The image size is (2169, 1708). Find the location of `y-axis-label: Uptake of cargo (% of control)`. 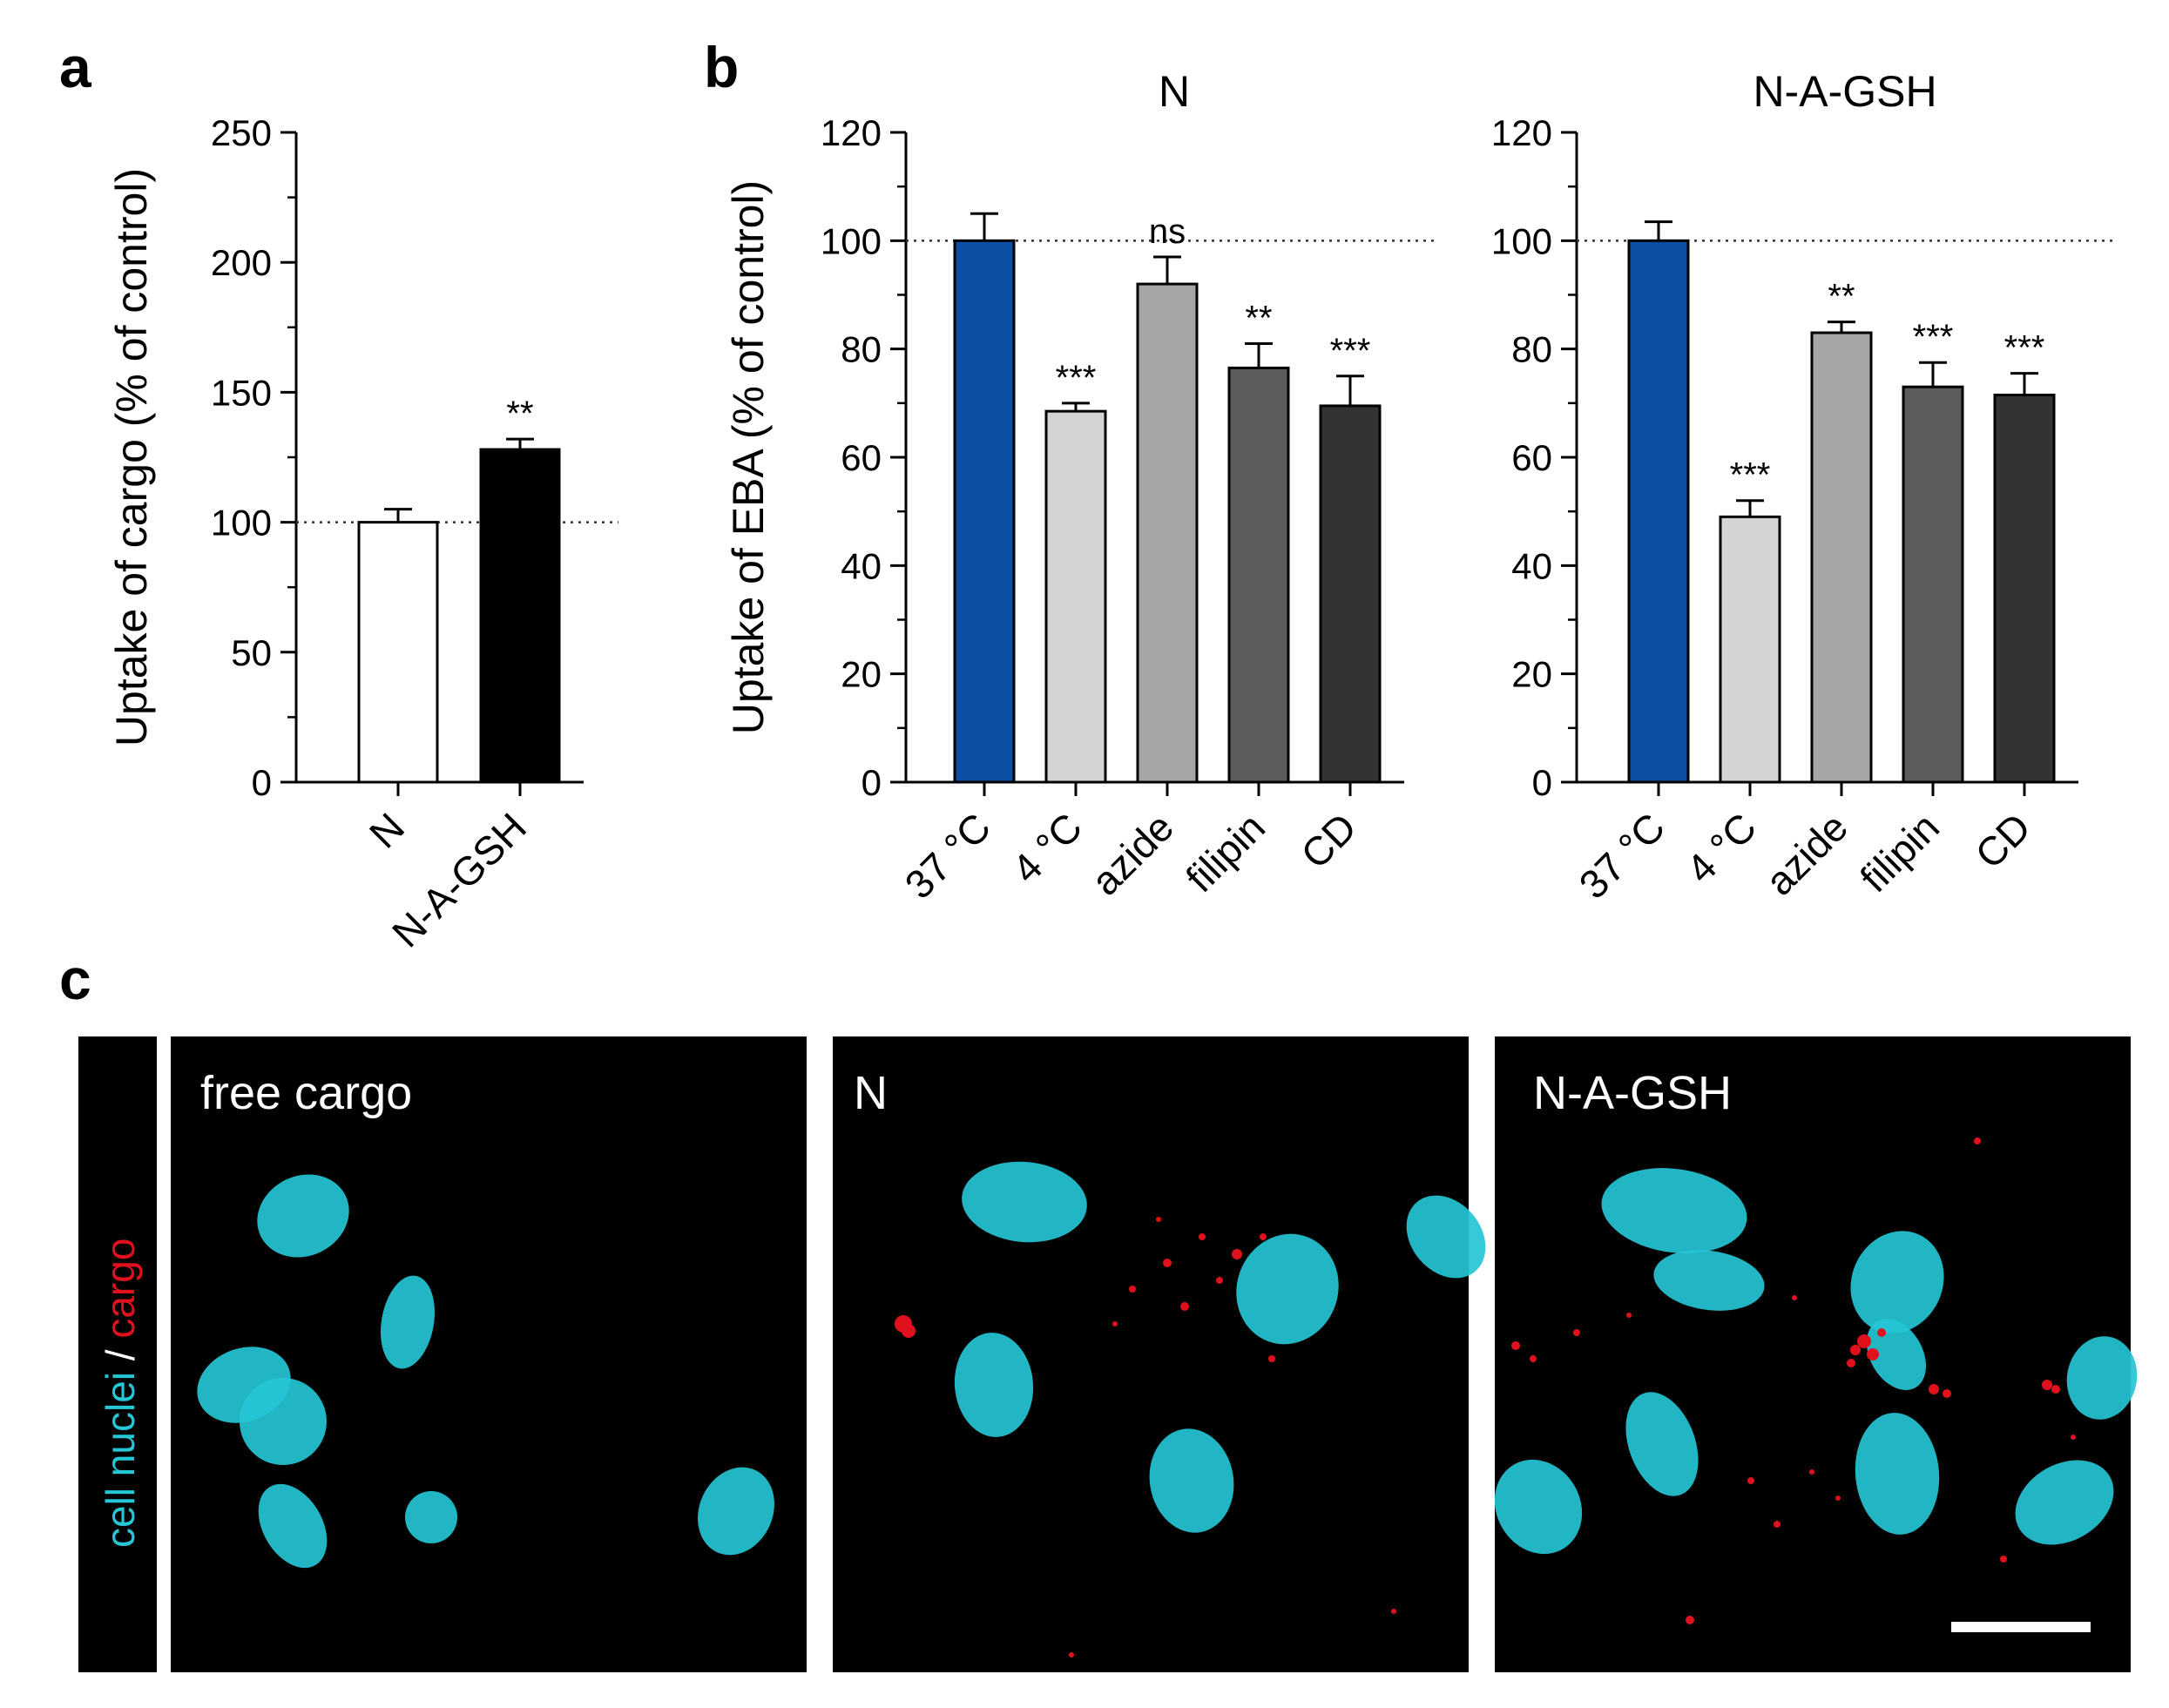

y-axis-label: Uptake of cargo (% of control) is located at coordinates (131, 457).